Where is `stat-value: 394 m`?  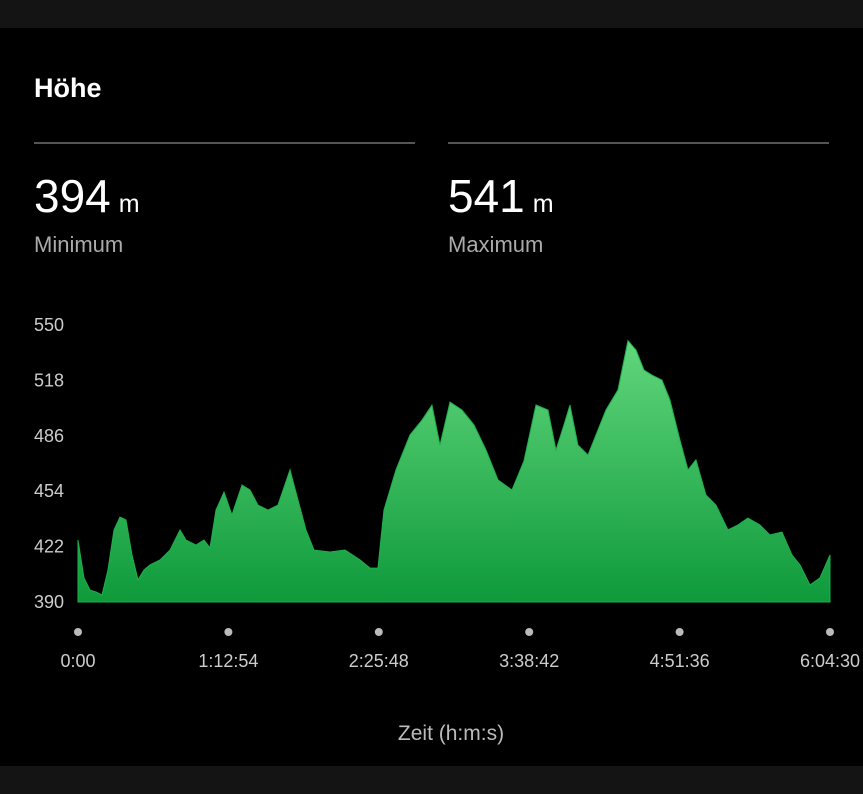 stat-value: 394 m is located at coordinates (87, 196).